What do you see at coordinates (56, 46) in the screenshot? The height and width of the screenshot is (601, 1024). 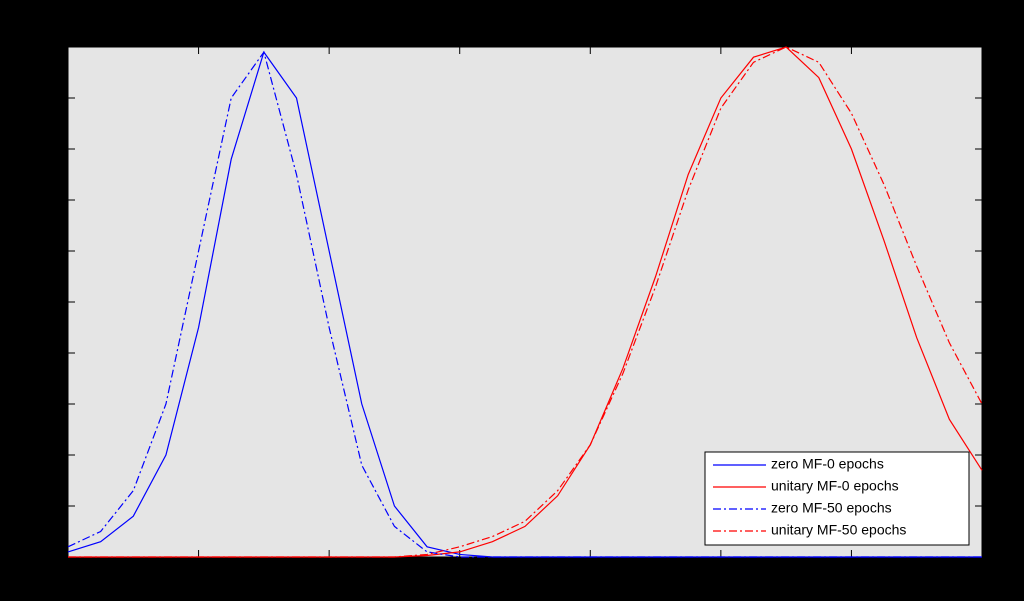 I see `y-tick-label: 1` at bounding box center [56, 46].